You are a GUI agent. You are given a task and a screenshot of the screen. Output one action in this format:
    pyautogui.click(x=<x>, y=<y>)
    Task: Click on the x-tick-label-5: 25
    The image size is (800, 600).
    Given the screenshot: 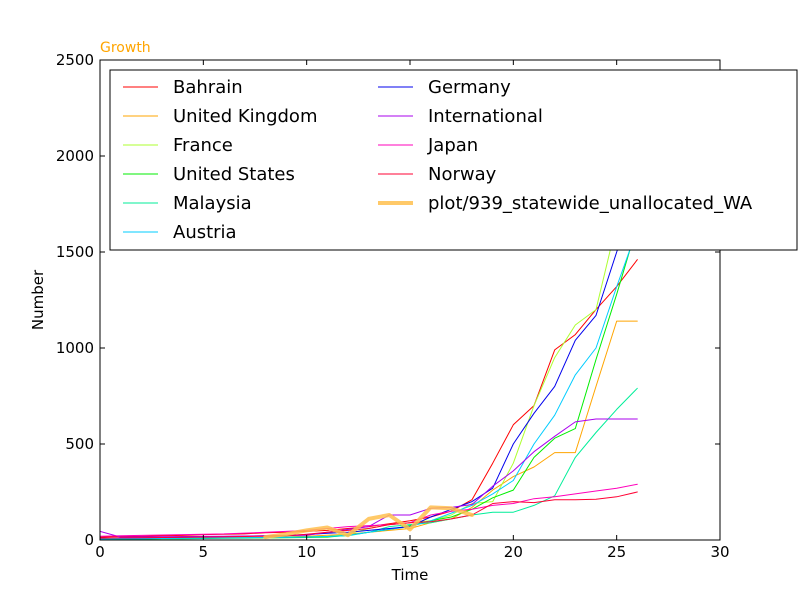 What is the action you would take?
    pyautogui.click(x=616, y=552)
    